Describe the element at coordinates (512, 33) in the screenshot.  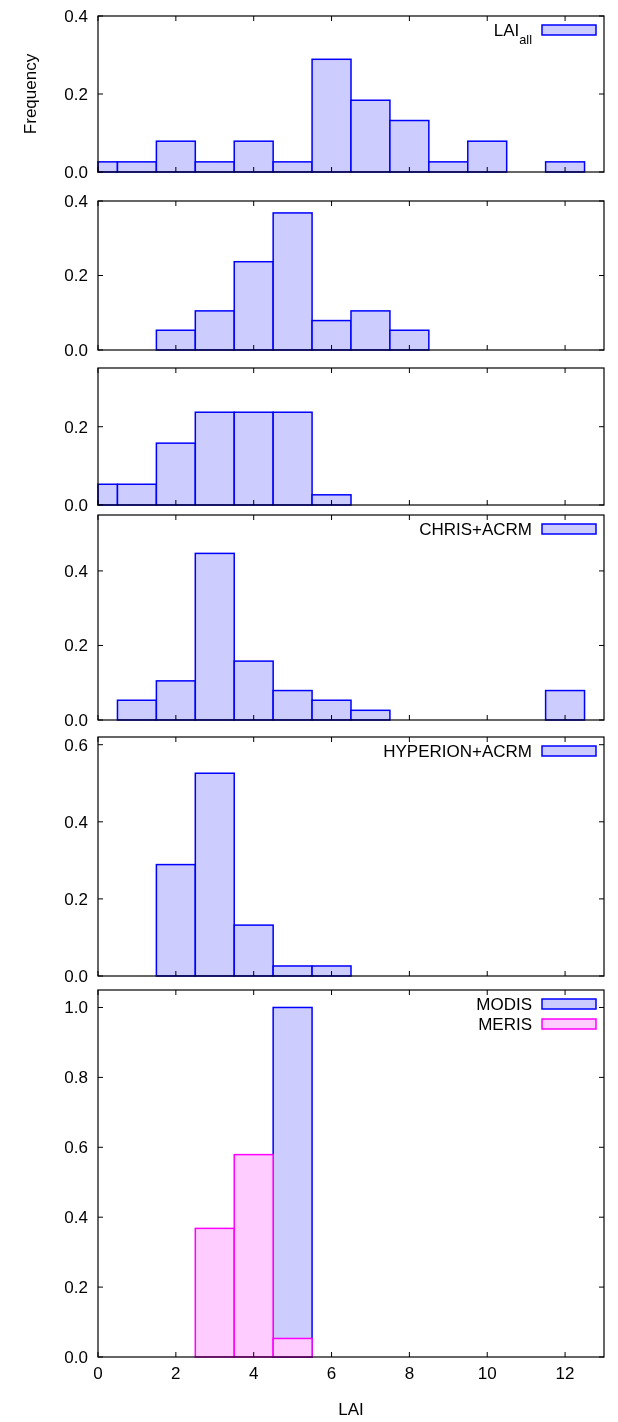
I see `legend-label: LAI$_{all}$` at that location.